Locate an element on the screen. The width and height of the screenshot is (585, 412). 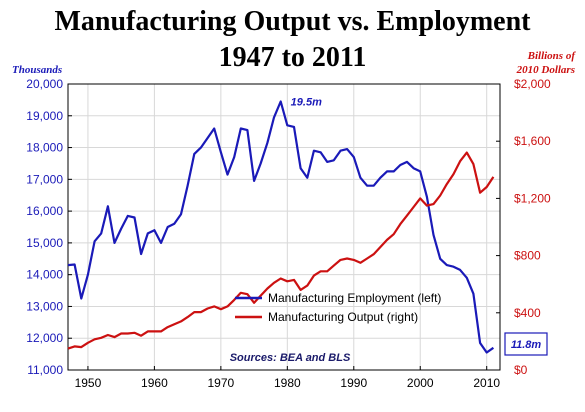
left-tick-label: 15,000 is located at coordinates (44, 243).